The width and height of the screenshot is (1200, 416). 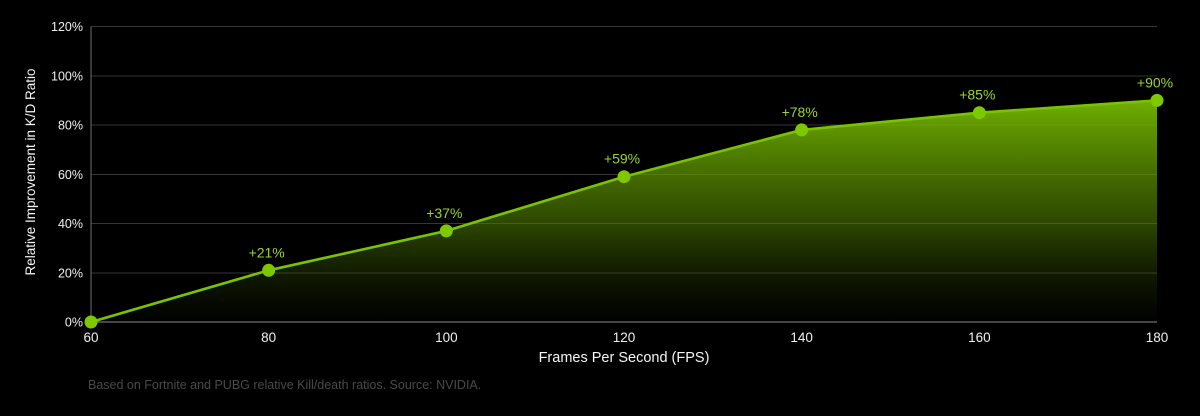 What do you see at coordinates (67, 76) in the screenshot?
I see `y-tick-label: 100%` at bounding box center [67, 76].